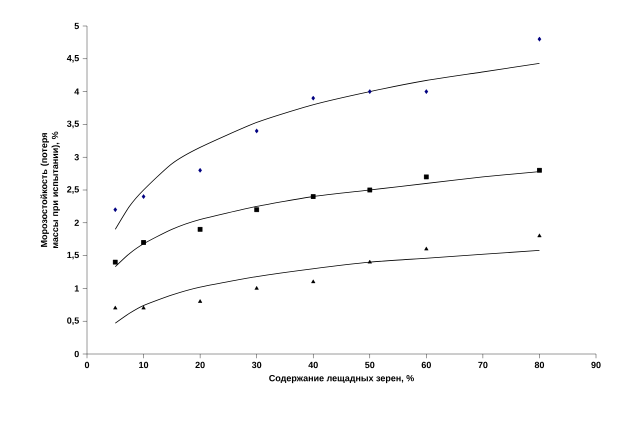  Describe the element at coordinates (313, 365) in the screenshot. I see `x-tick-label: 40` at that location.